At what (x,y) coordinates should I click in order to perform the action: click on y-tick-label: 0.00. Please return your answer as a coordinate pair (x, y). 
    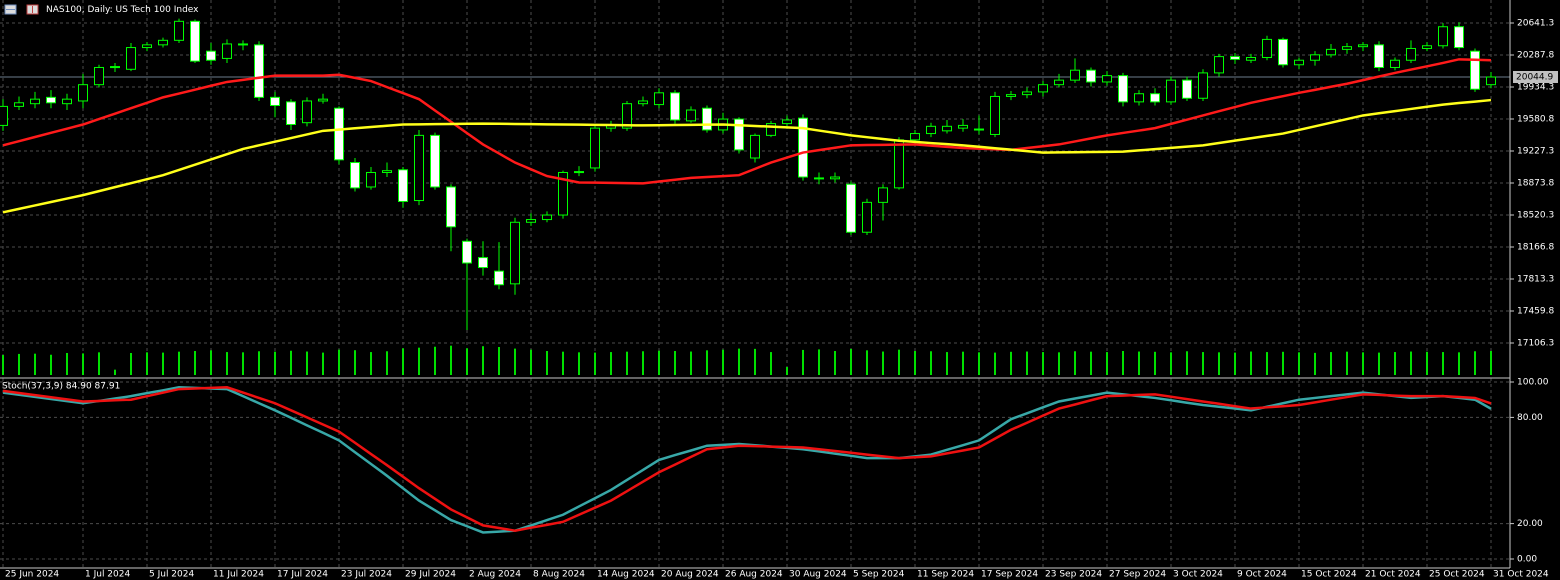
    Looking at the image, I should click on (1527, 560).